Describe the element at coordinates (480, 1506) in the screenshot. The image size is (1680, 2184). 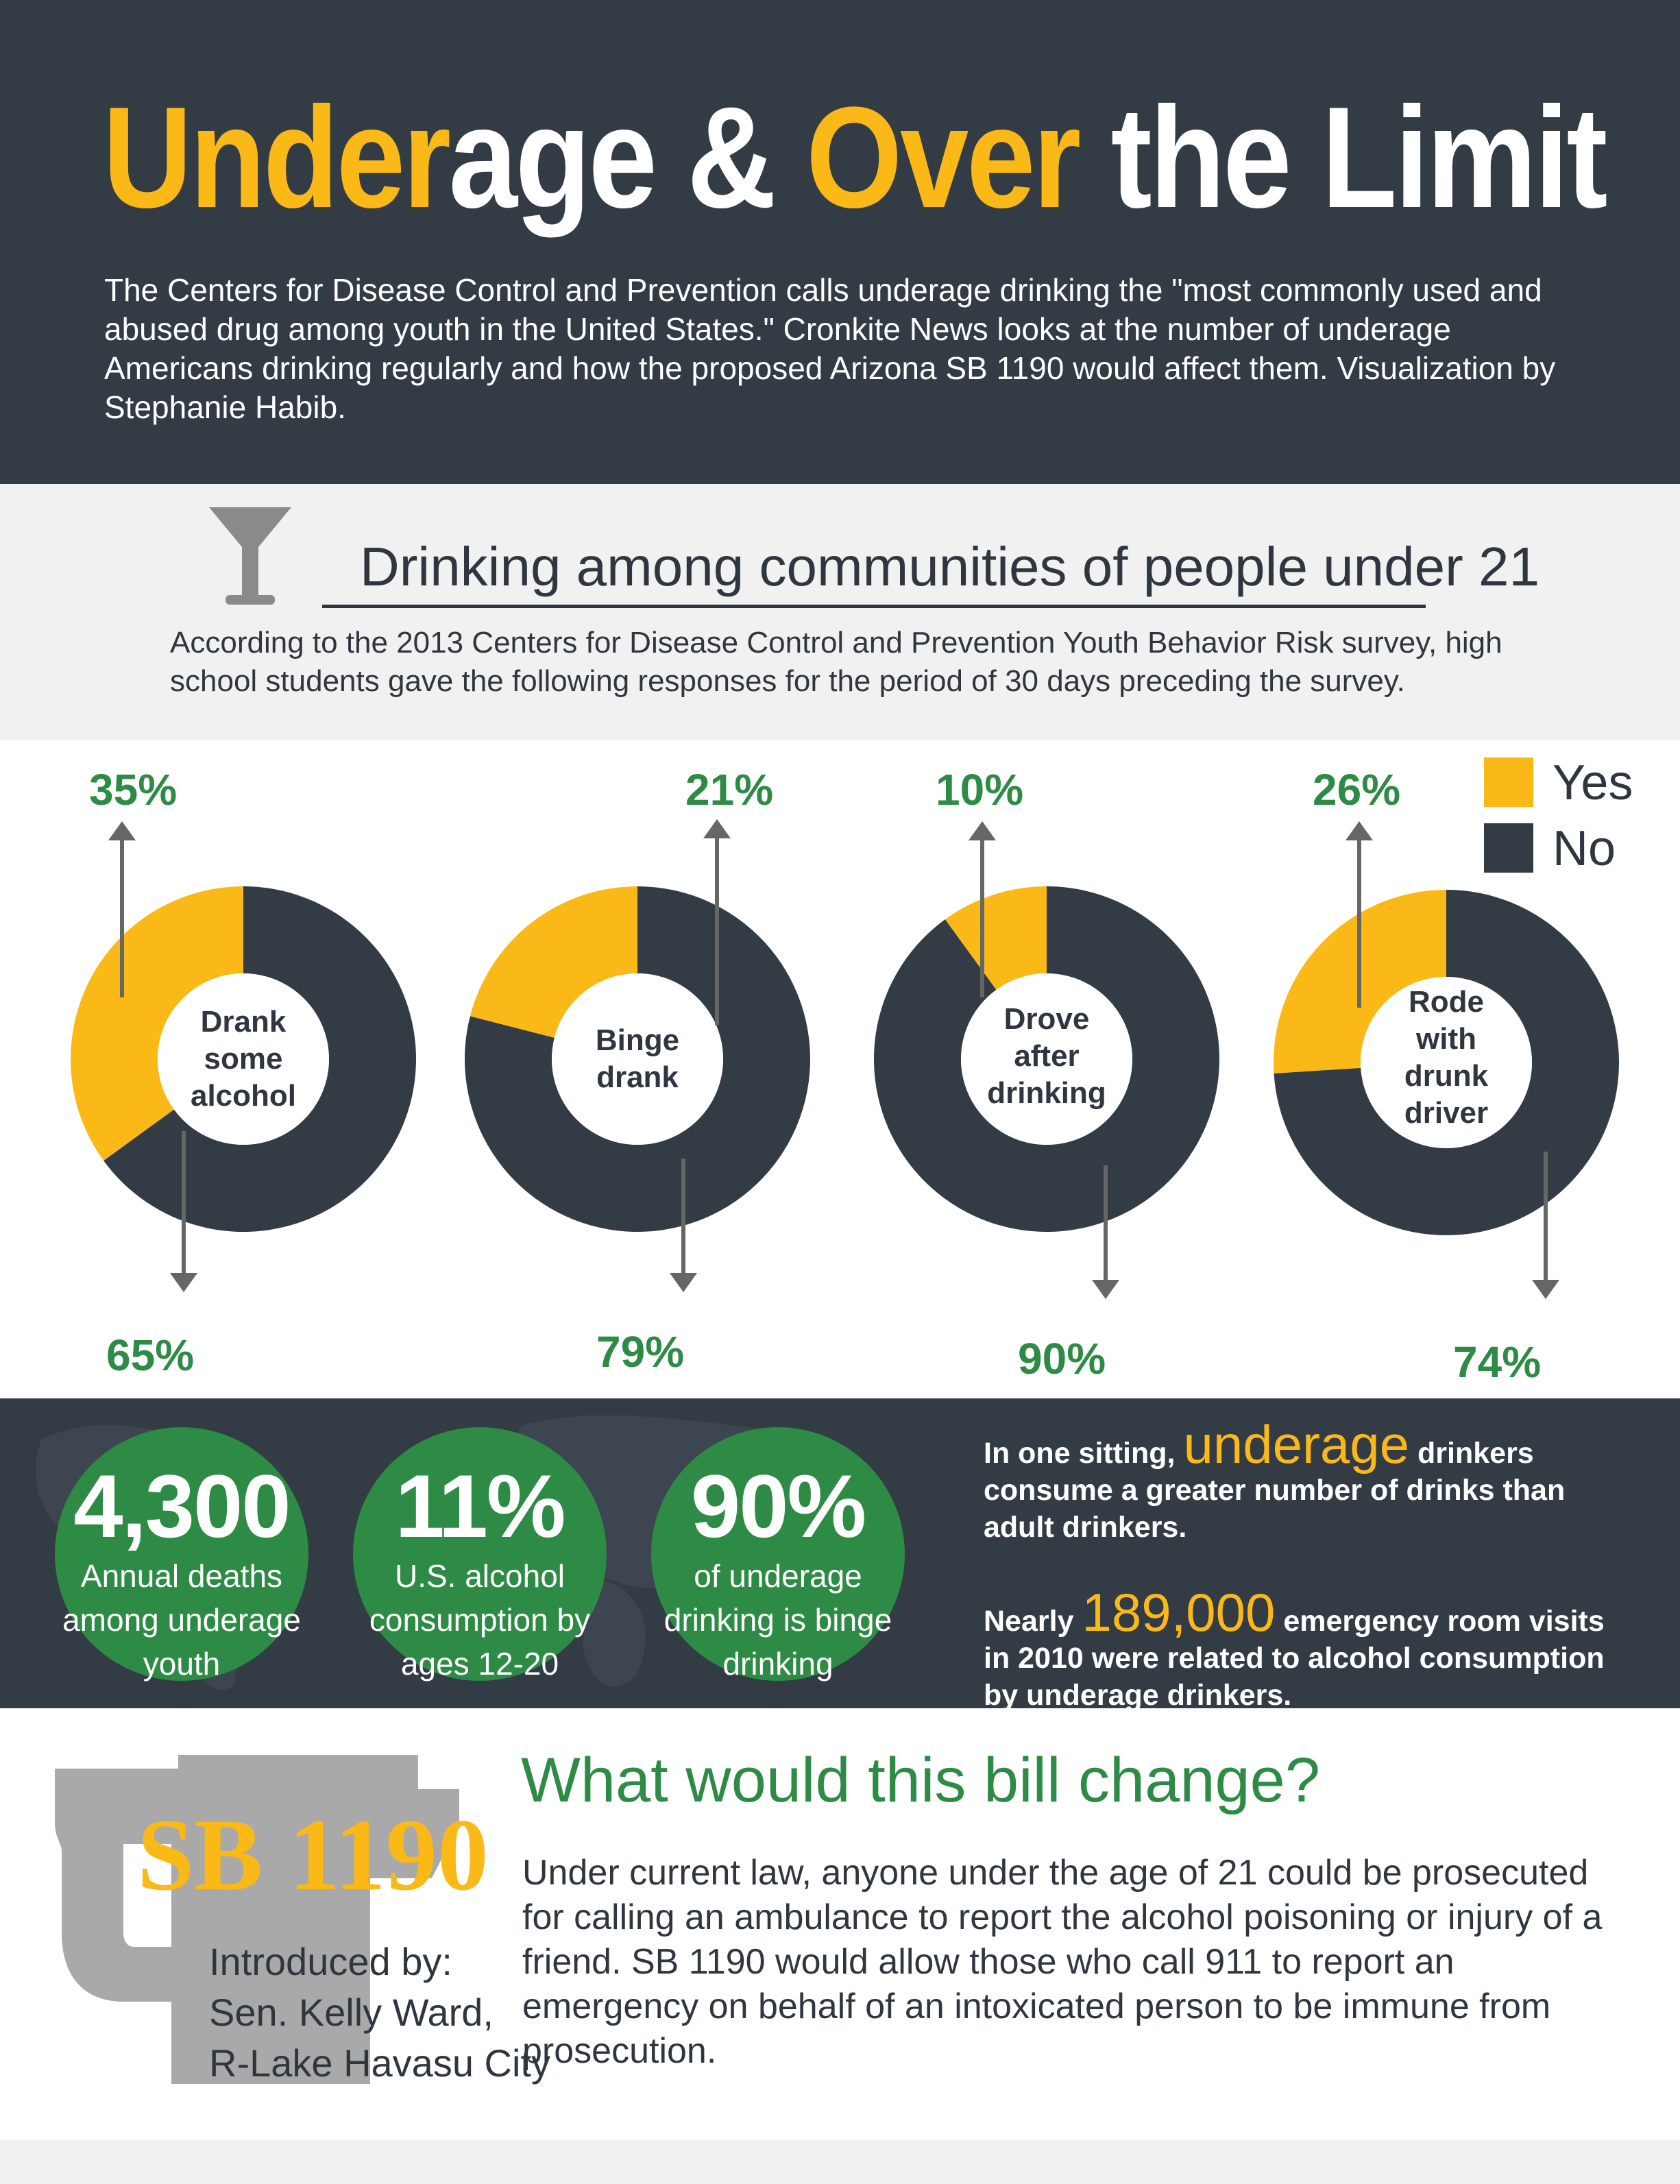
I see `stat-value: 11%` at that location.